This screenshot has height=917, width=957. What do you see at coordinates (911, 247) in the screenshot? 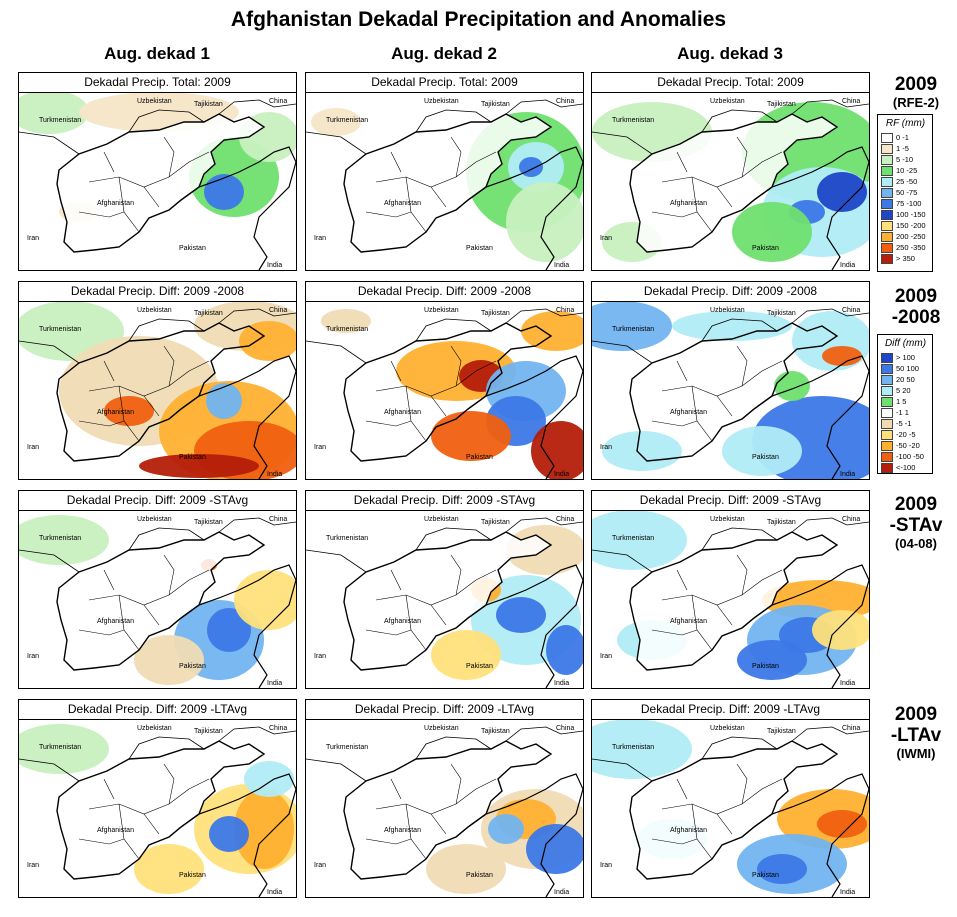
I see `legend-label: 250 -350` at bounding box center [911, 247].